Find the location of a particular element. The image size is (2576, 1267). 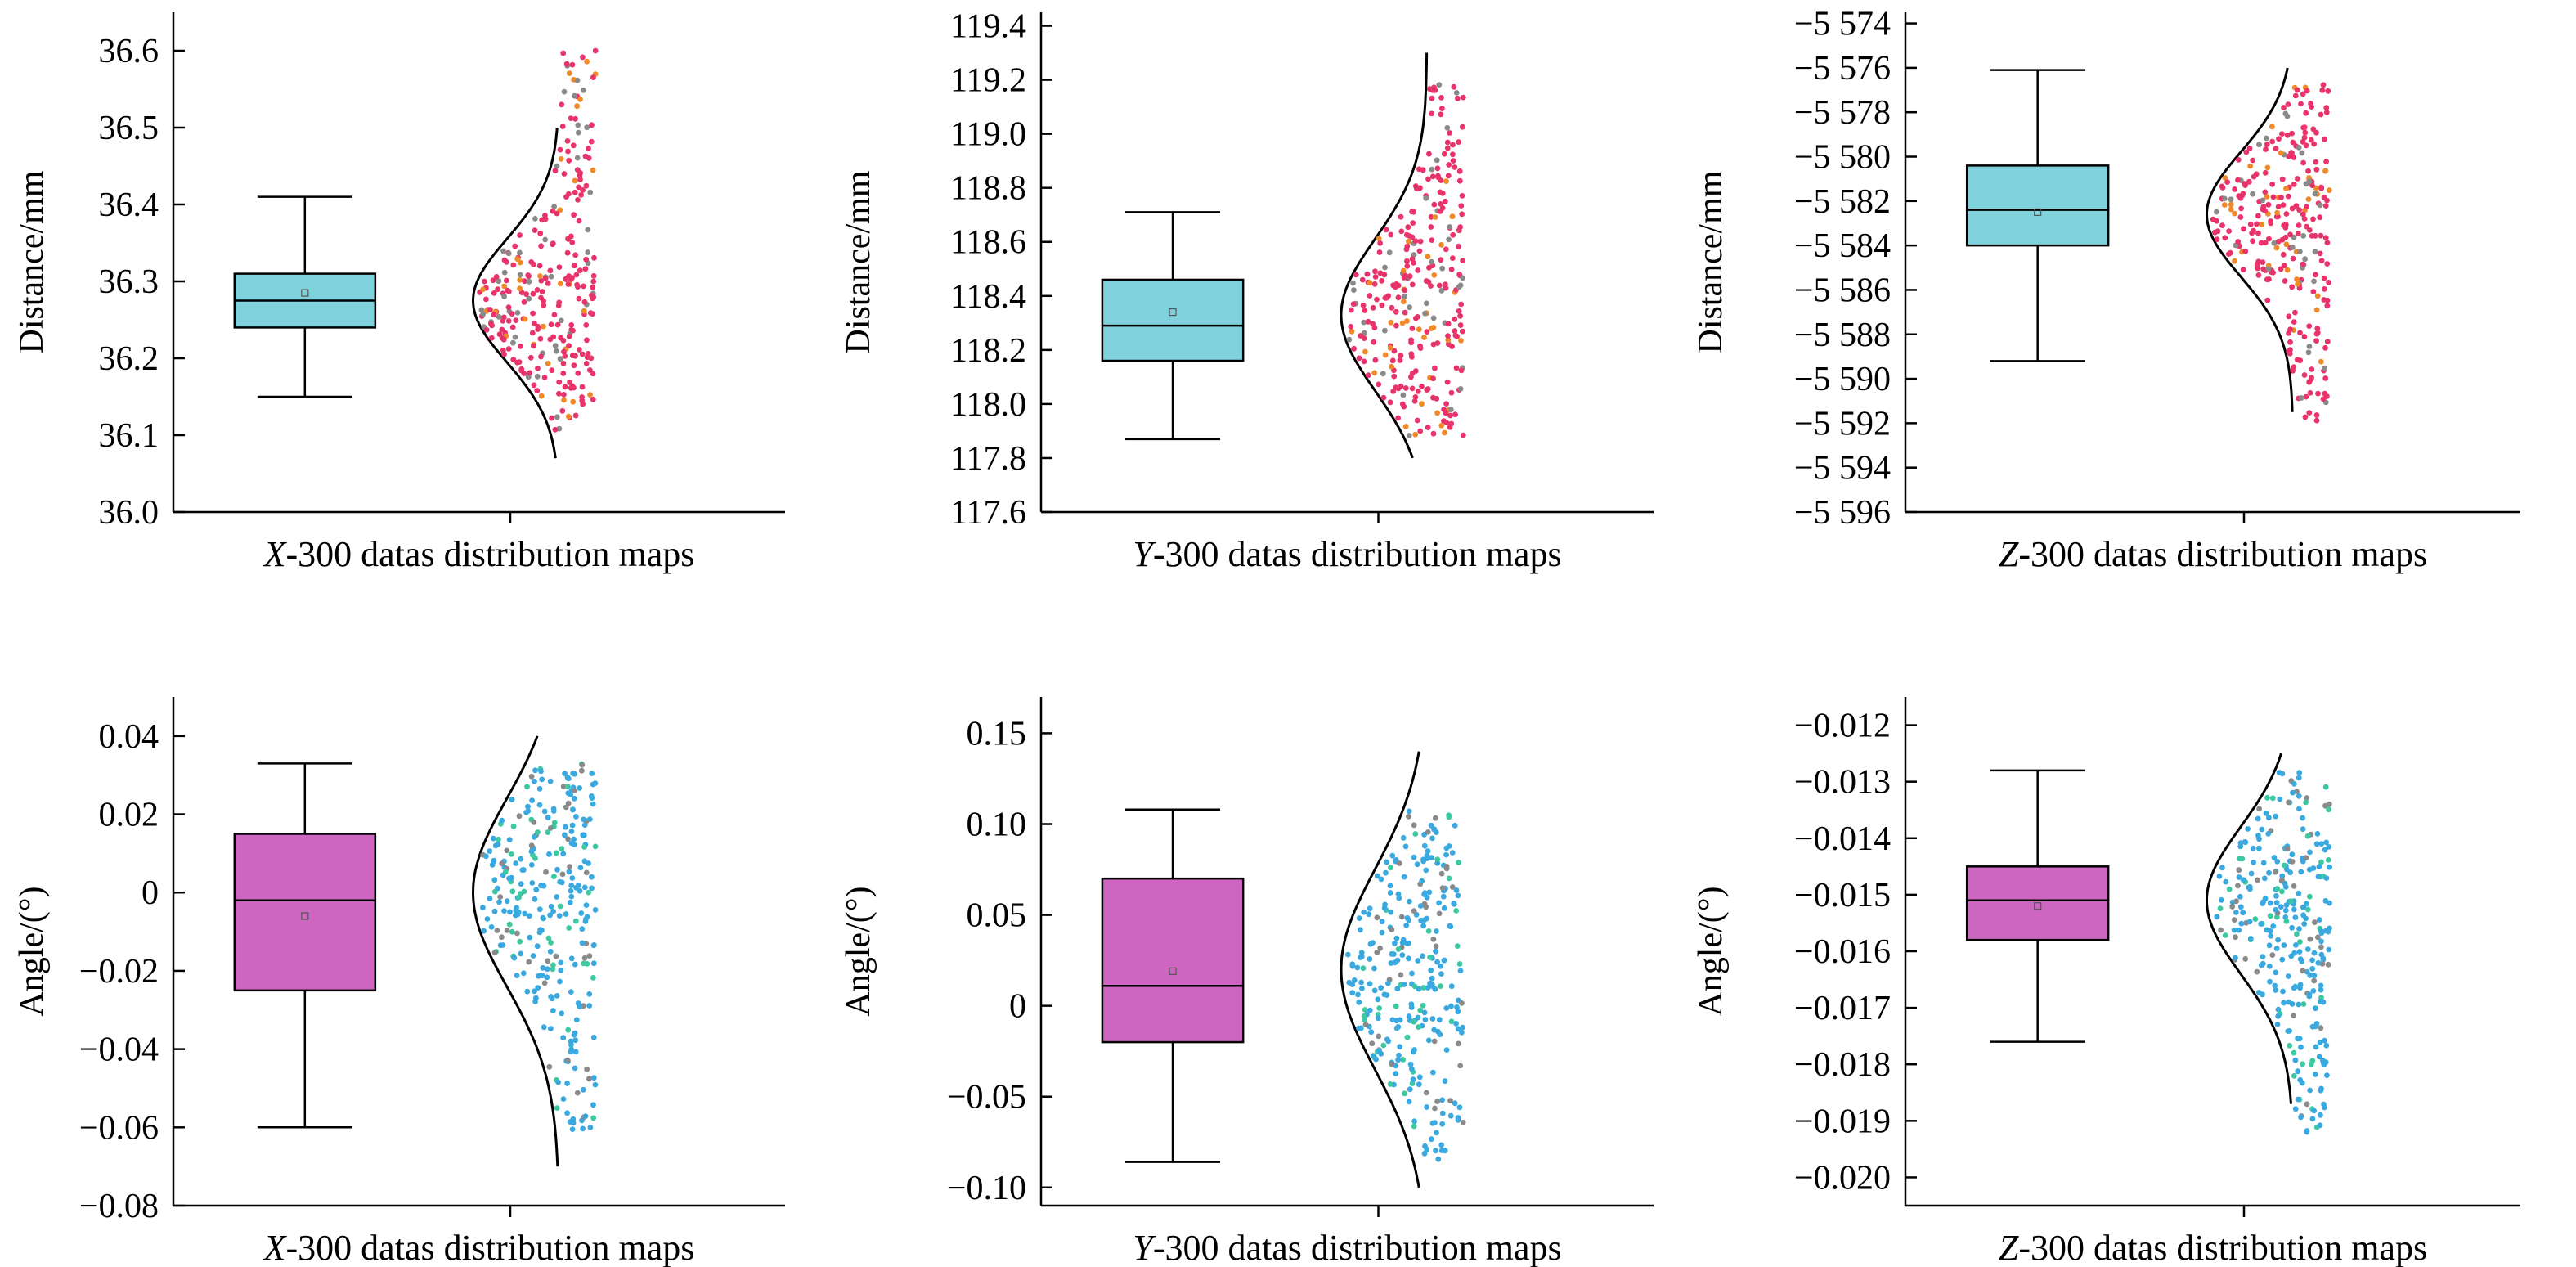

y-tick-label: 36.1 is located at coordinates (129, 436).